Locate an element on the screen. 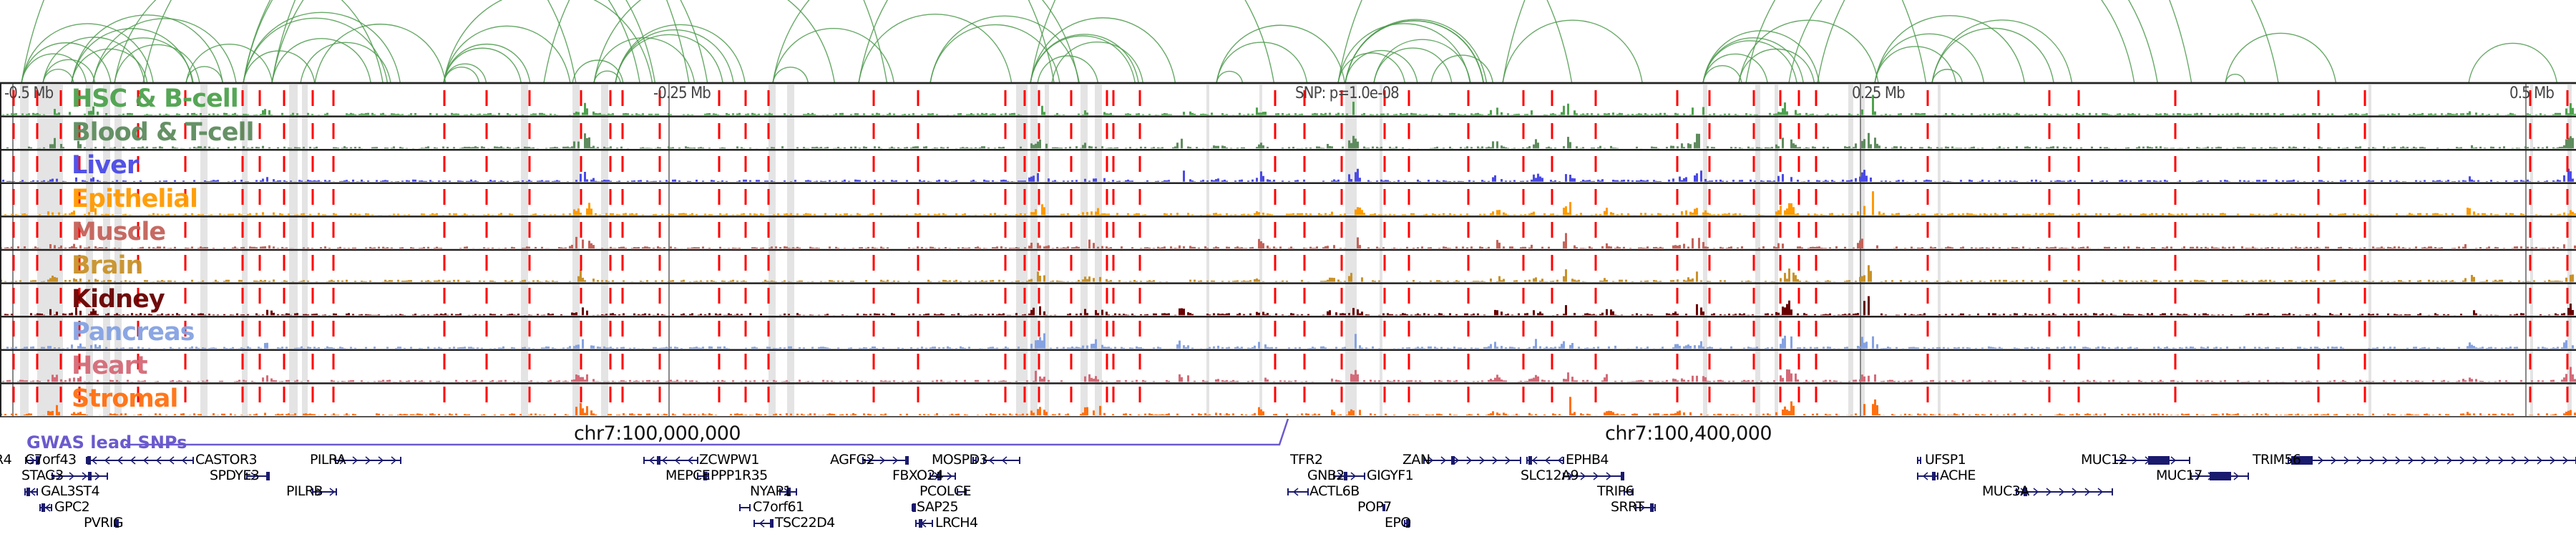 This screenshot has width=2576, height=537. gene-label-sap25: SAP25 is located at coordinates (938, 507).